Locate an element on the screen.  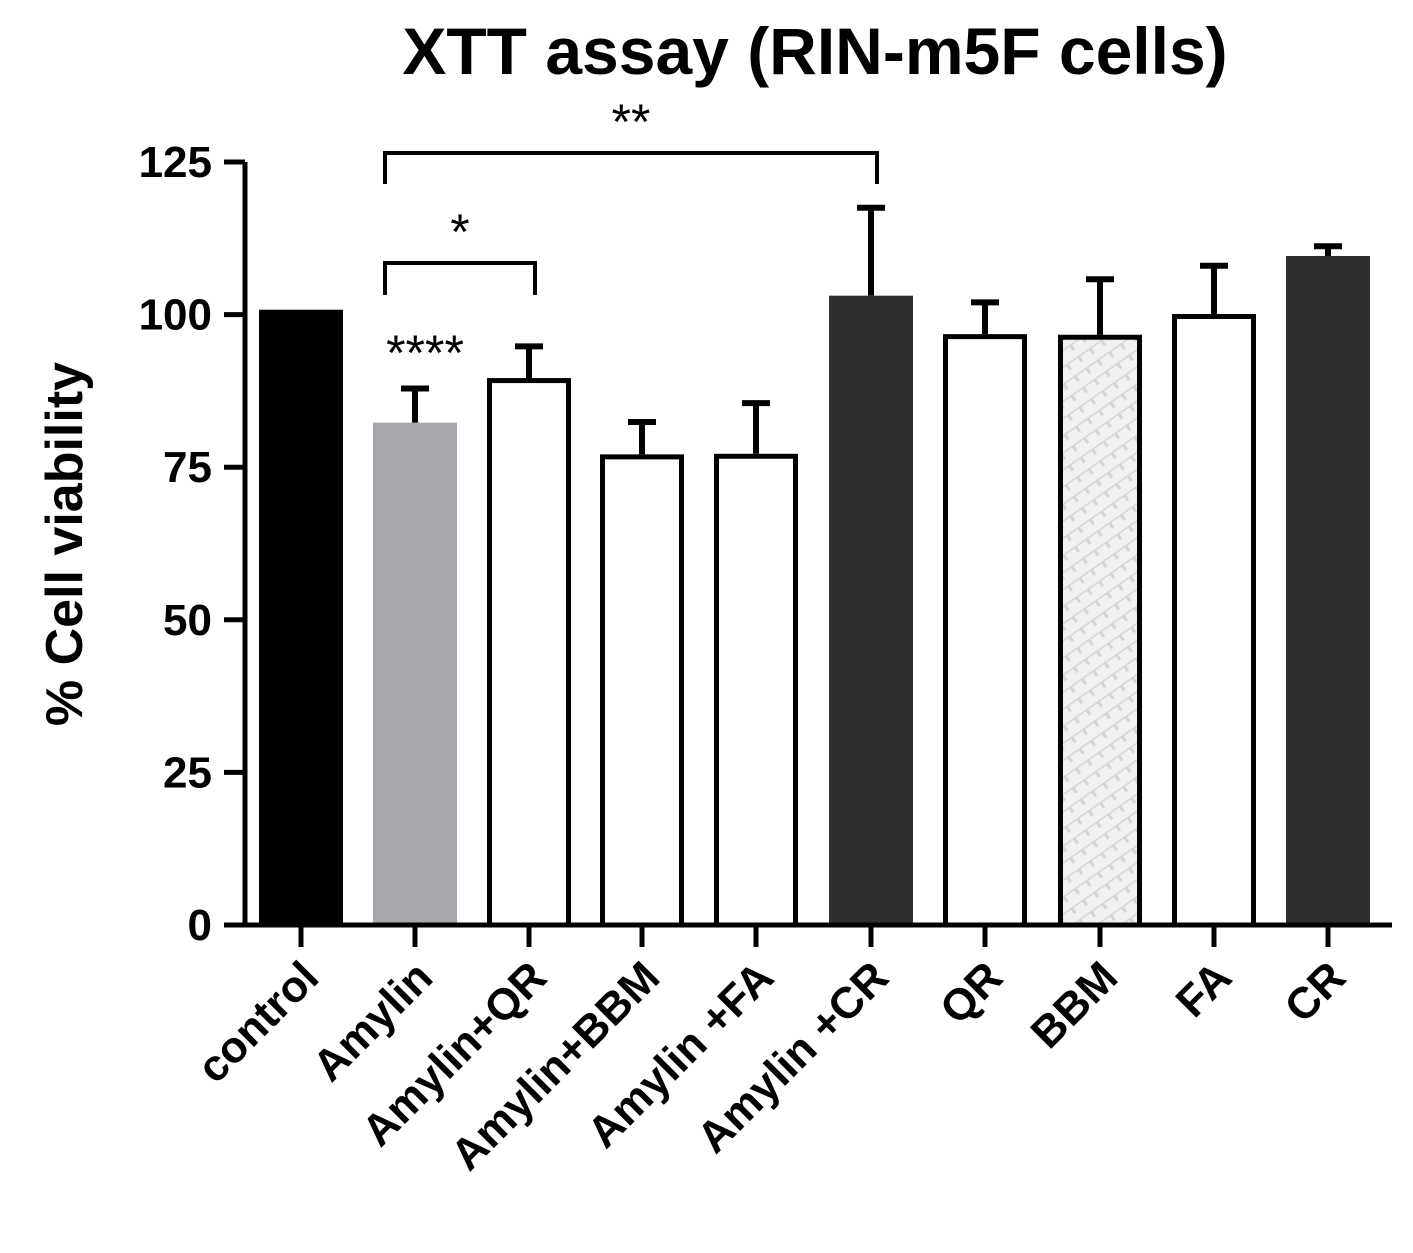
significance-layer: ******* is located at coordinates (631, 237).